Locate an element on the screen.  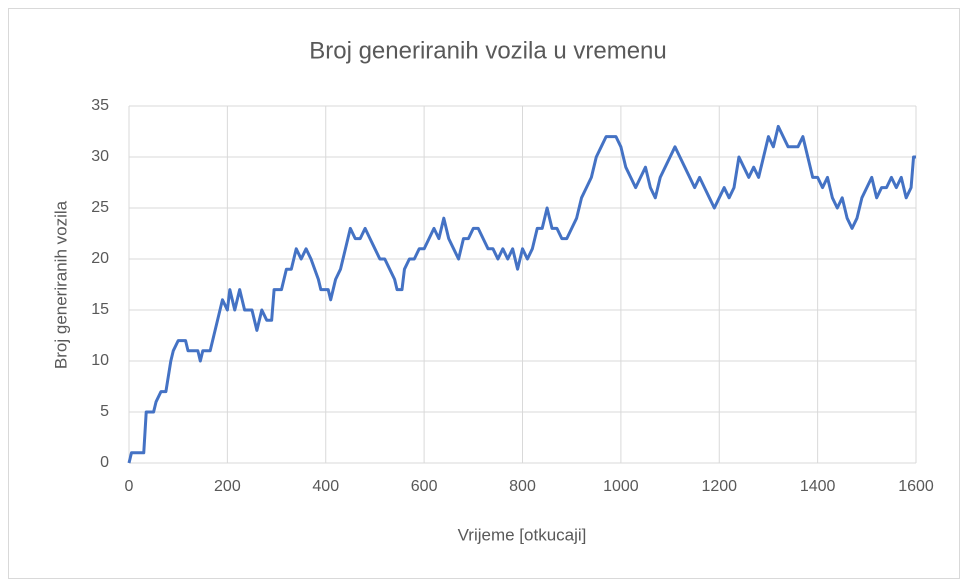
y-tick-label: 5 is located at coordinates (104, 411).